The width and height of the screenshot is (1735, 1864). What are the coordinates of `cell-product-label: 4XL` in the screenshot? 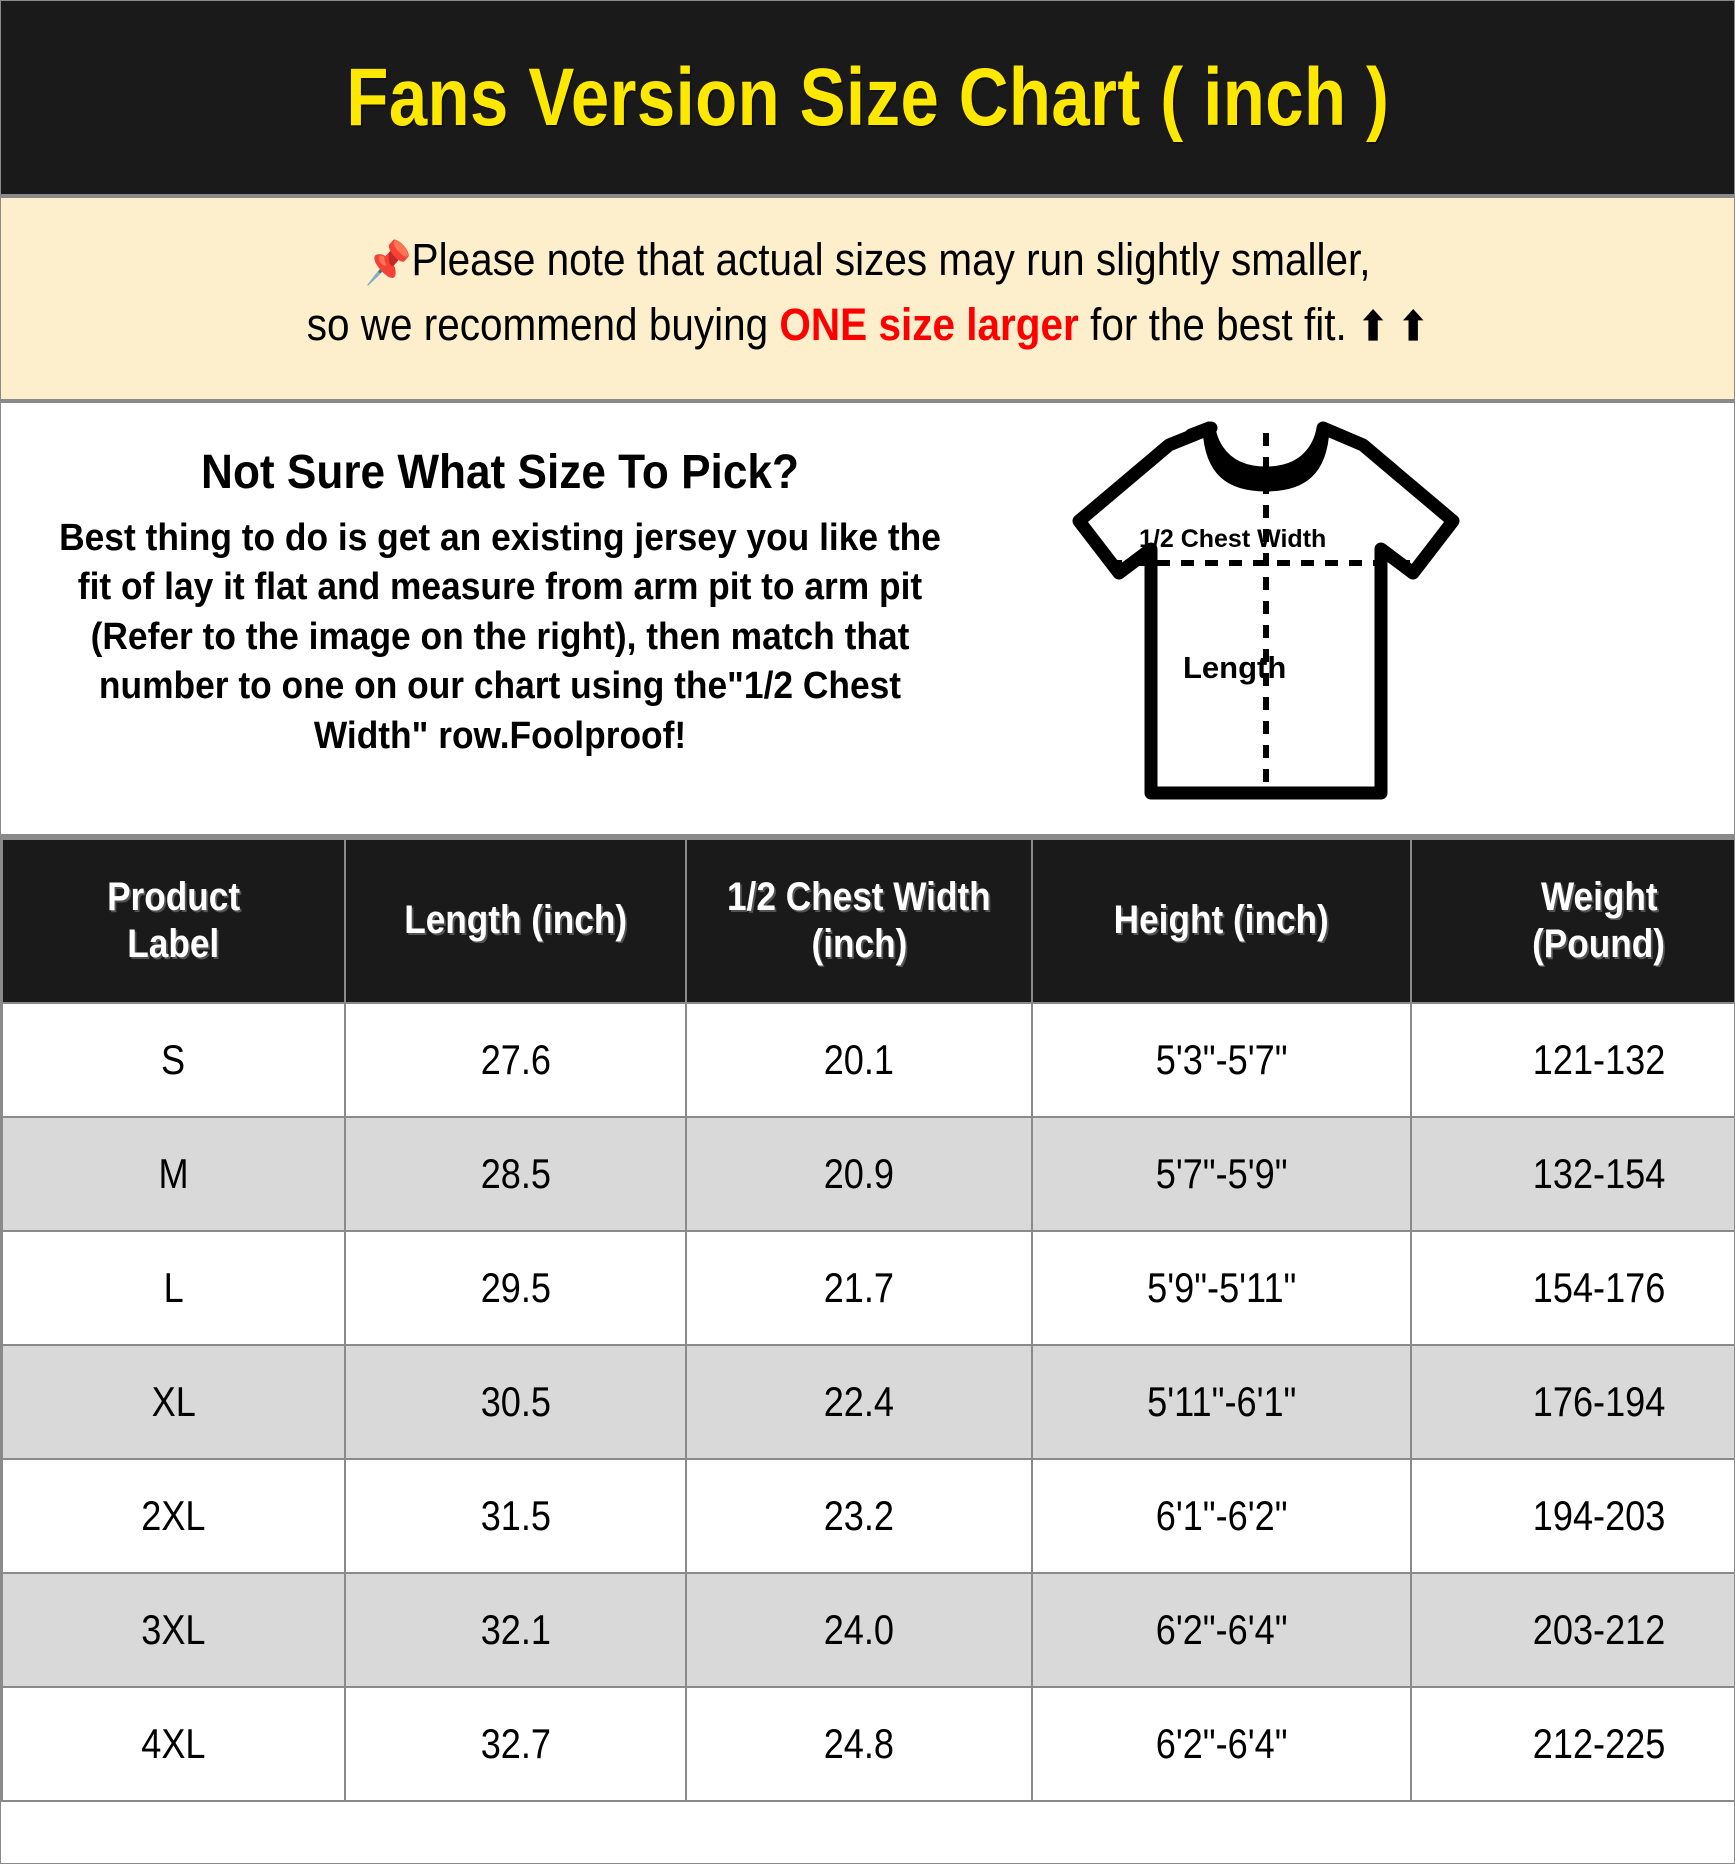 It's located at (173, 1744).